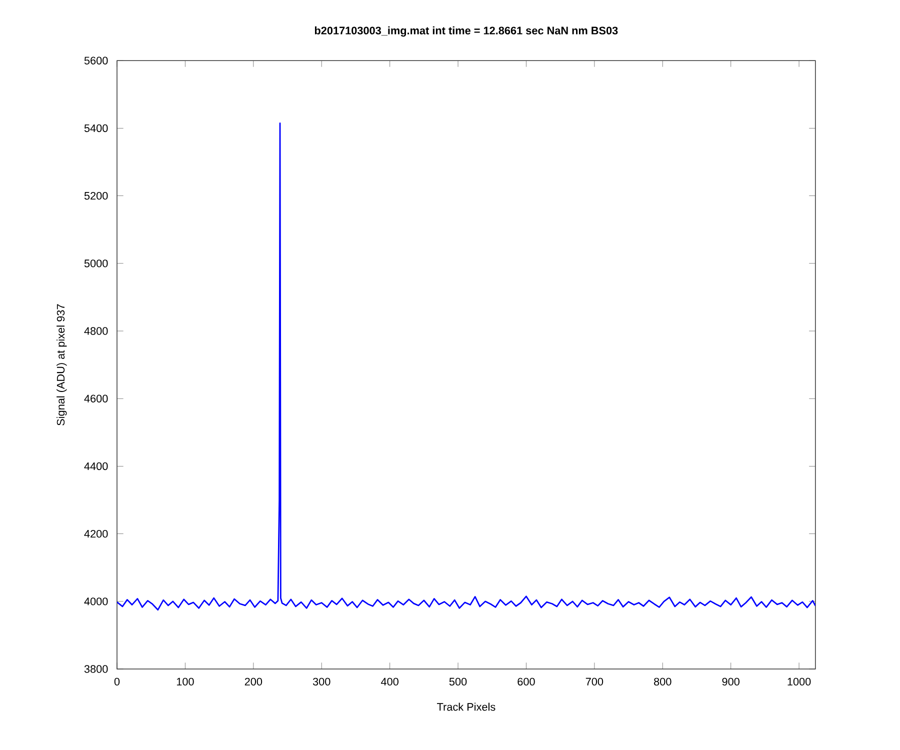 The width and height of the screenshot is (900, 750). Describe the element at coordinates (458, 682) in the screenshot. I see `x-tick-label: 500` at that location.